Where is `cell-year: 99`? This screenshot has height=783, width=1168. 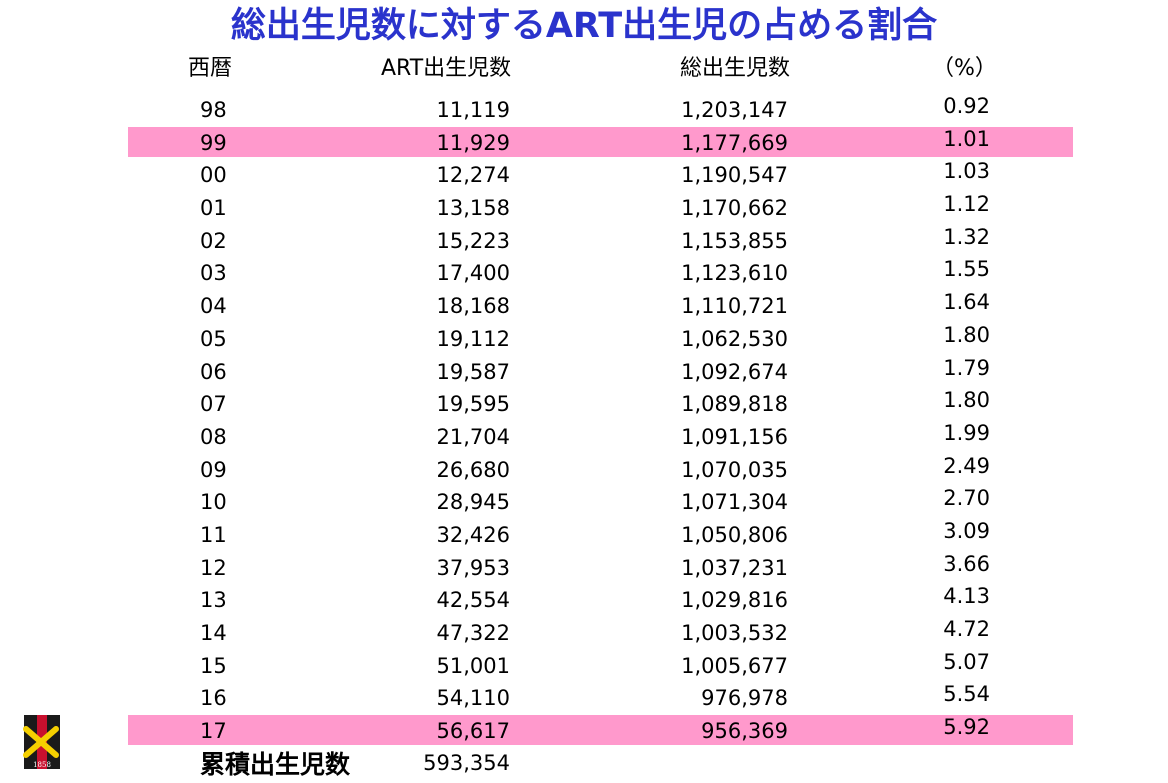
cell-year: 99 is located at coordinates (213, 142).